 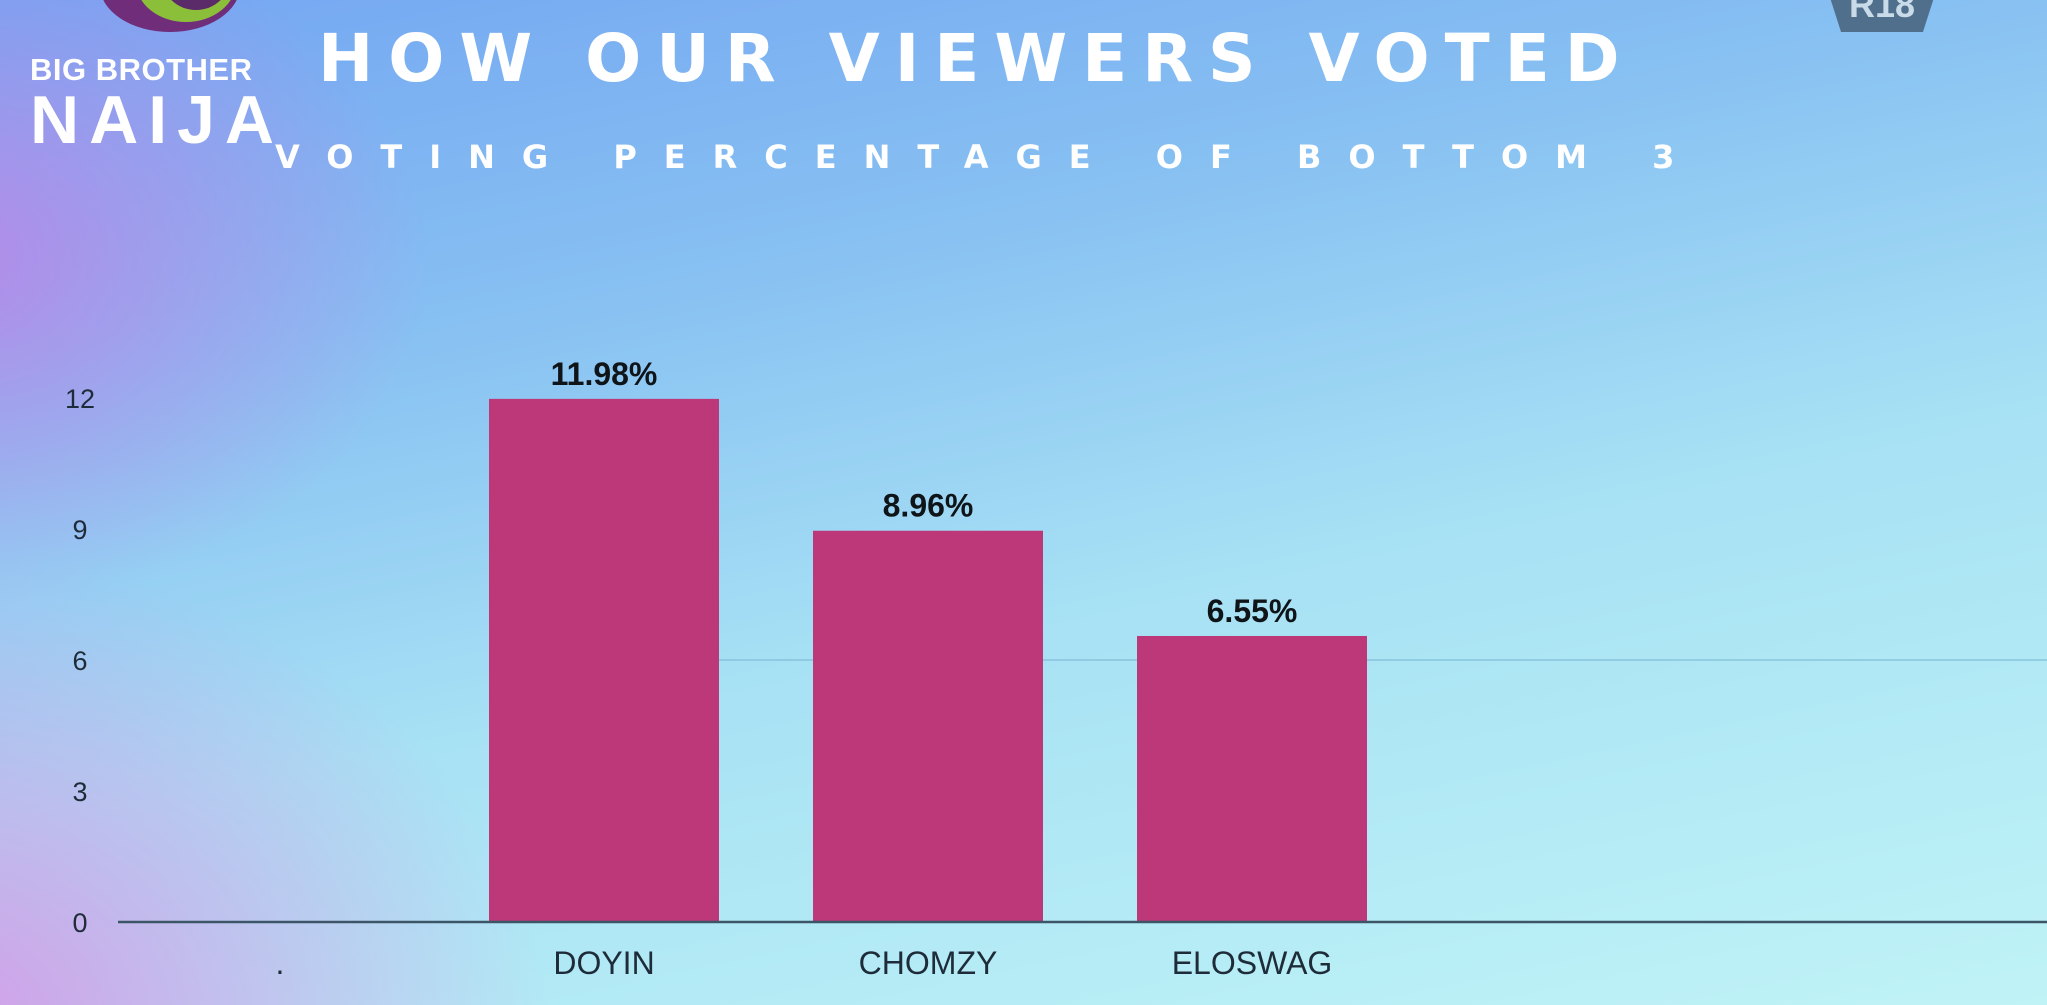 I want to click on chart-title: HOW OUR VIEWERS VOTED, so click(x=976, y=58).